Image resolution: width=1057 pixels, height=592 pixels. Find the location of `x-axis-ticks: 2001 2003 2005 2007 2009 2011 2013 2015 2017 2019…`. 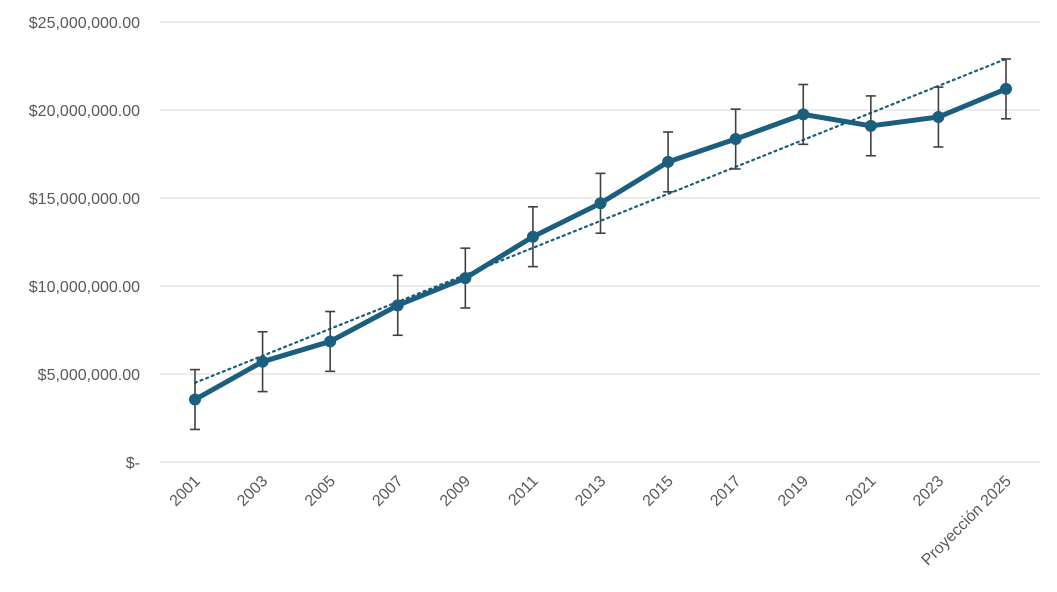

x-axis-ticks: 2001 2003 2005 2007 2009 2011 2013 2015 2017 2019… is located at coordinates (591, 521).